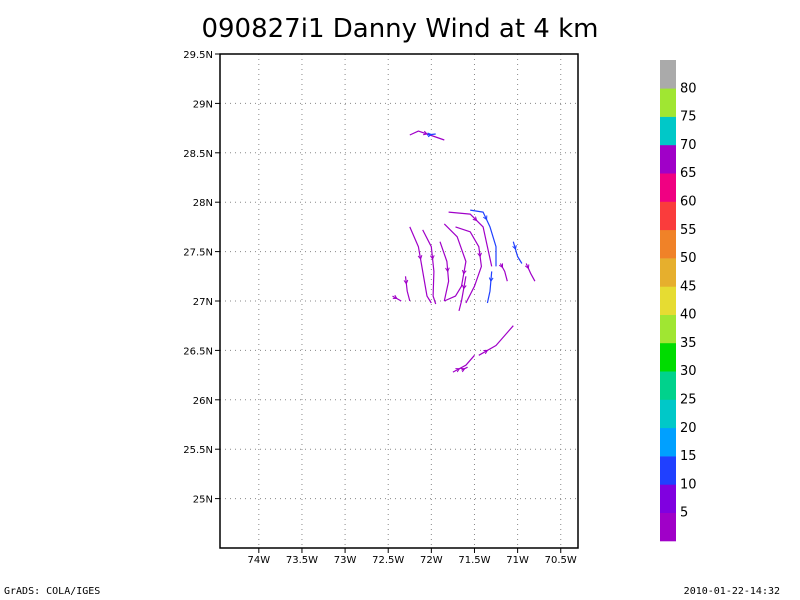 Image resolution: width=800 pixels, height=600 pixels. Describe the element at coordinates (688, 230) in the screenshot. I see `colorbar-label: 55` at that location.